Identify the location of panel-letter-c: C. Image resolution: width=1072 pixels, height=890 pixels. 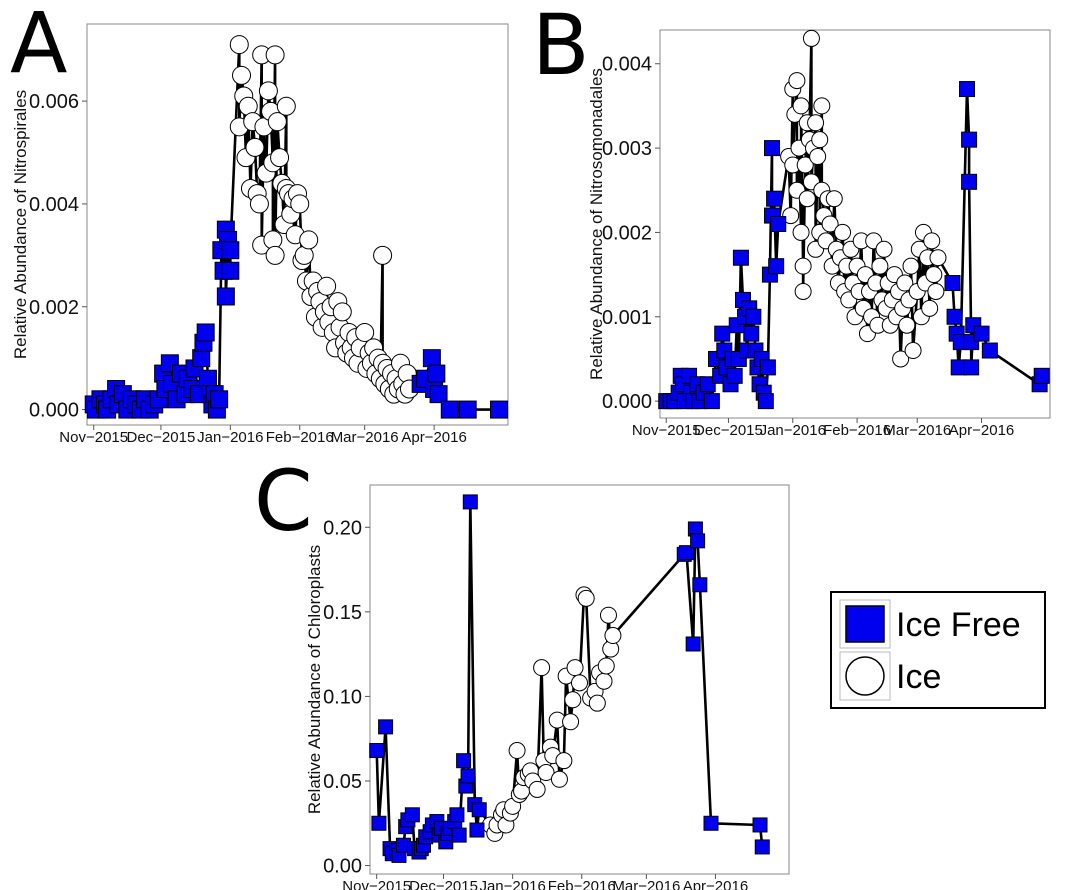
(283, 501).